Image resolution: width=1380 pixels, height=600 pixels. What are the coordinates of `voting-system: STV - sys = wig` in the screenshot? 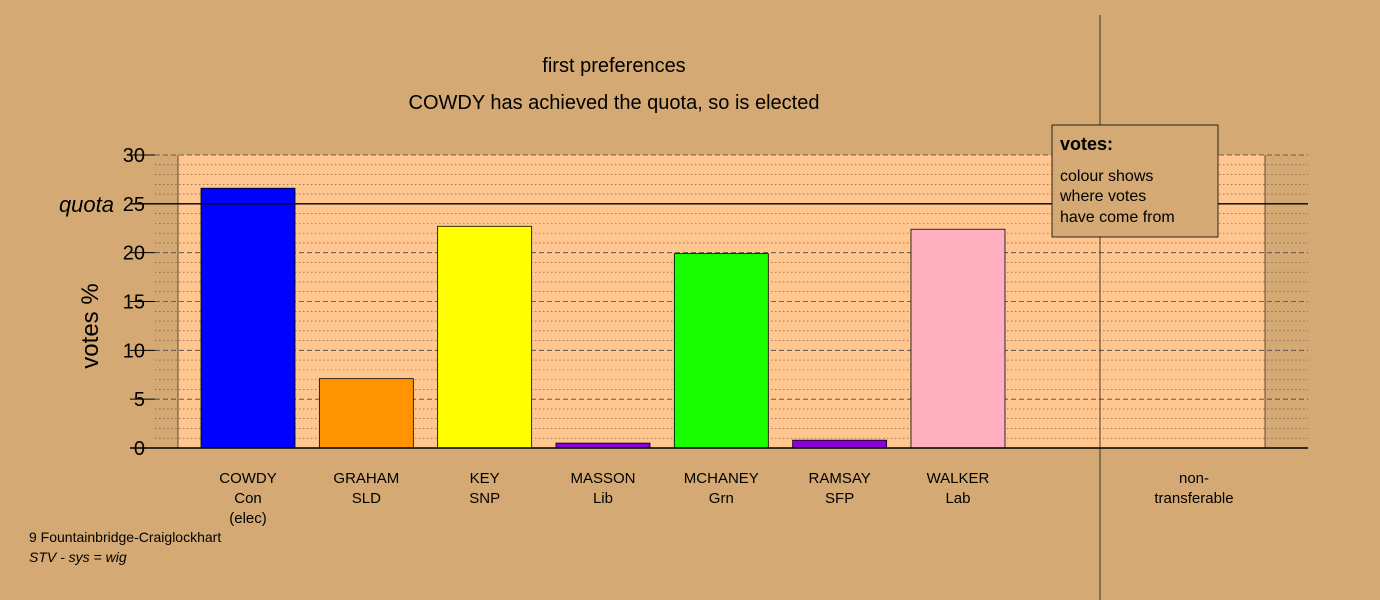 It's located at (78, 557).